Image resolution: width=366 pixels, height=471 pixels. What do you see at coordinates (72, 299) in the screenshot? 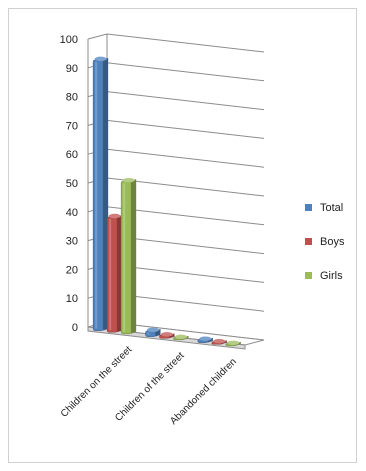
I see `y-tick-label: 10` at bounding box center [72, 299].